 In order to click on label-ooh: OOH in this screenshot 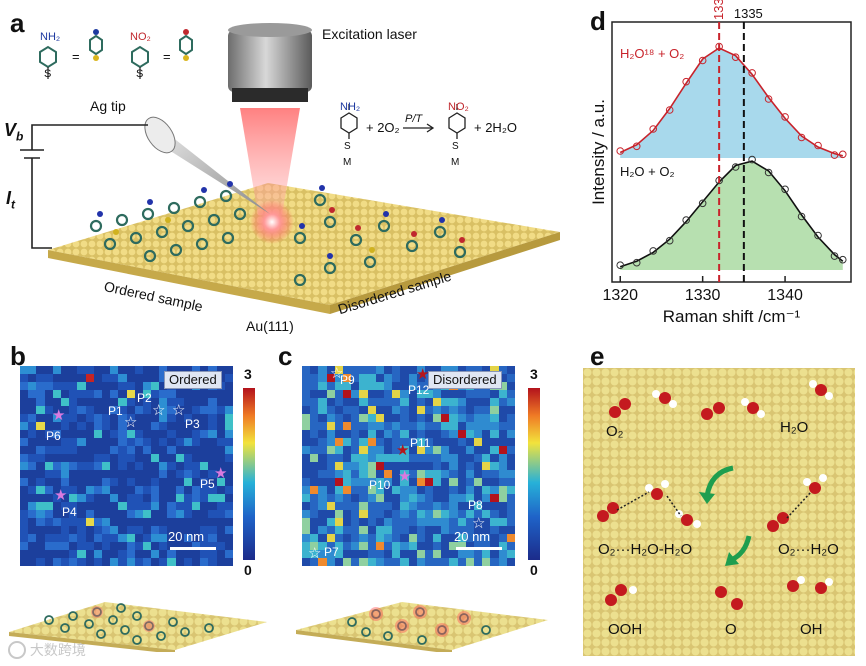, I will do `click(625, 629)`.